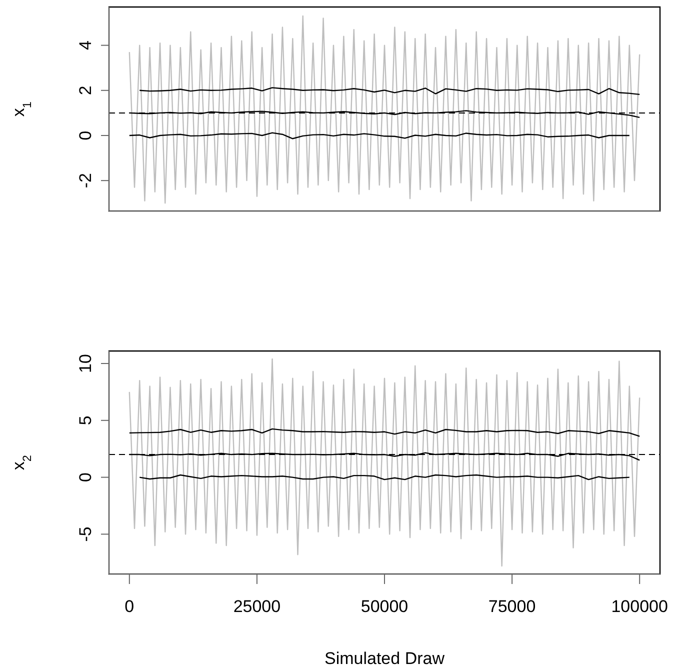 Image resolution: width=691 pixels, height=670 pixels. Describe the element at coordinates (85, 421) in the screenshot. I see `y-tick-label: 5` at that location.